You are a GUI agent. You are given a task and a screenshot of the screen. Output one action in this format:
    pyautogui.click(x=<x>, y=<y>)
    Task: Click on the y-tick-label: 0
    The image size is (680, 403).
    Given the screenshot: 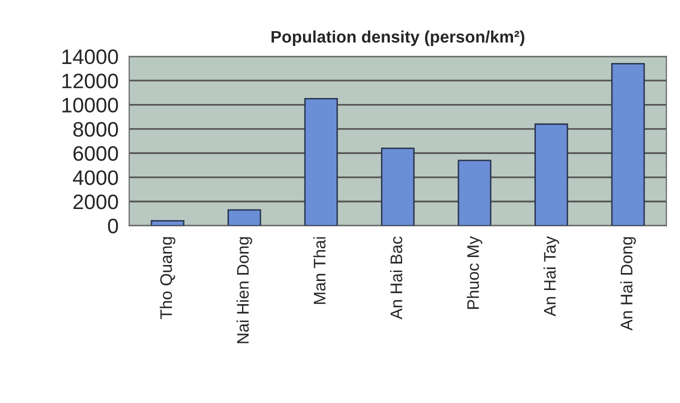 What is the action you would take?
    pyautogui.click(x=113, y=226)
    